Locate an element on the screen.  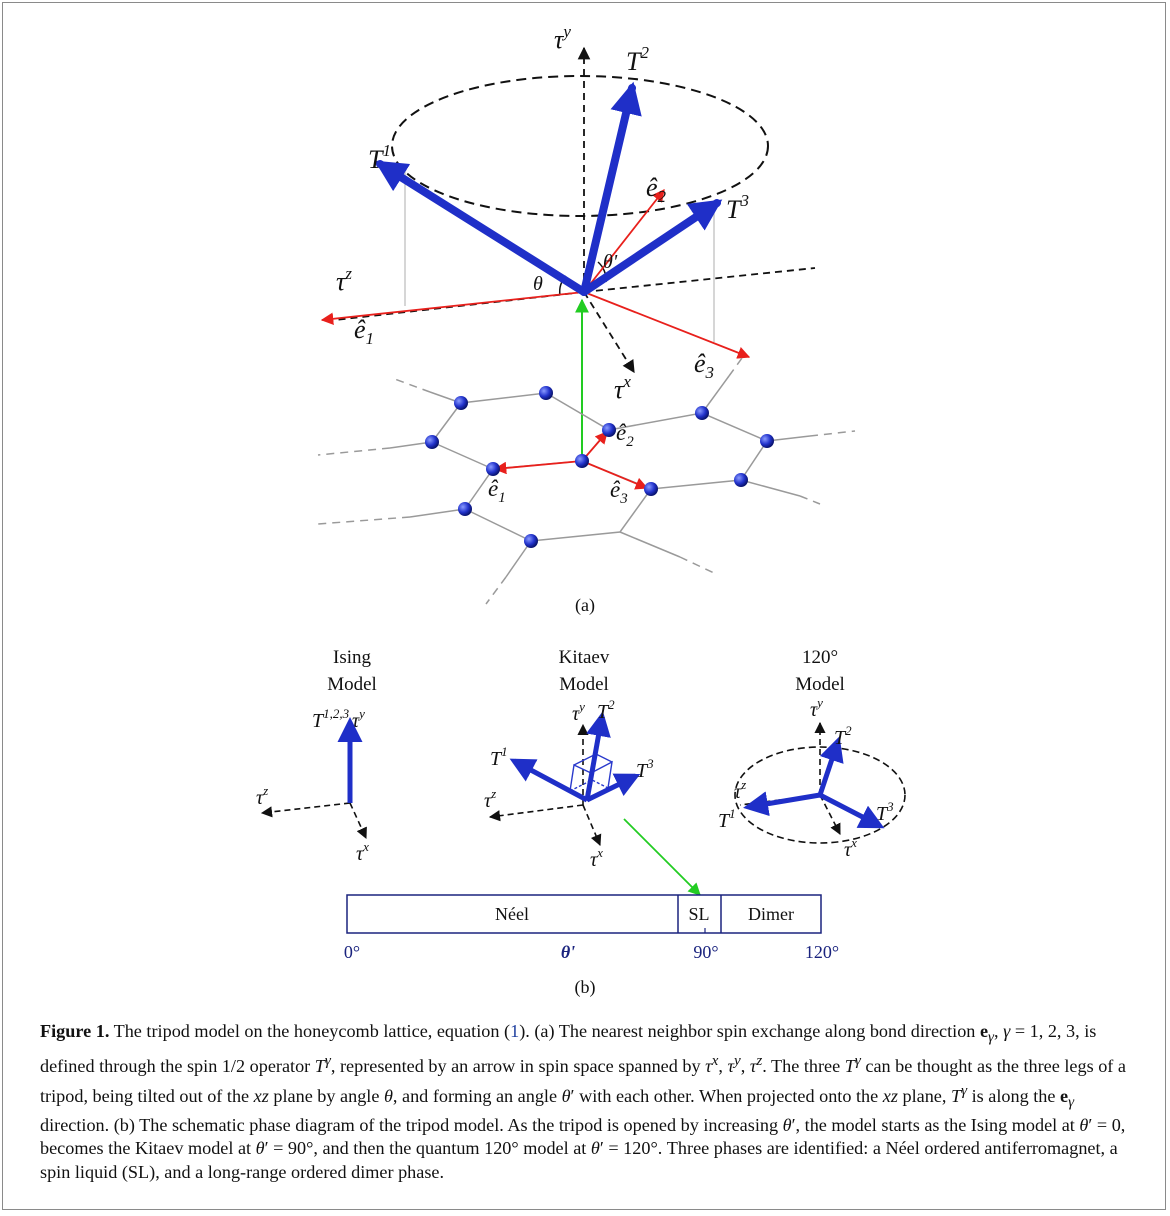
ising-diagram: T1,2,3 τy τz τx is located at coordinates (312, 785).